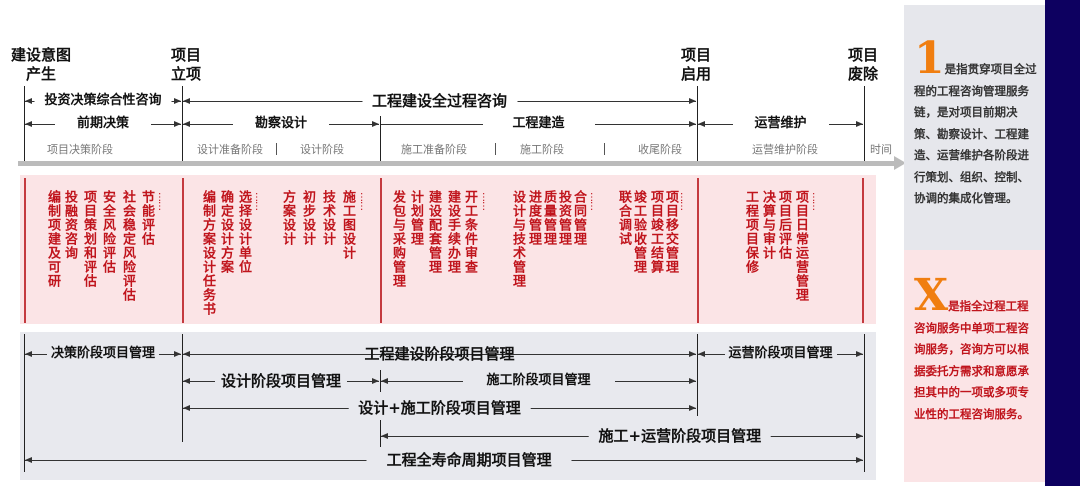  What do you see at coordinates (88, 239) in the screenshot?
I see `task-item: 项目策划和评估` at bounding box center [88, 239].